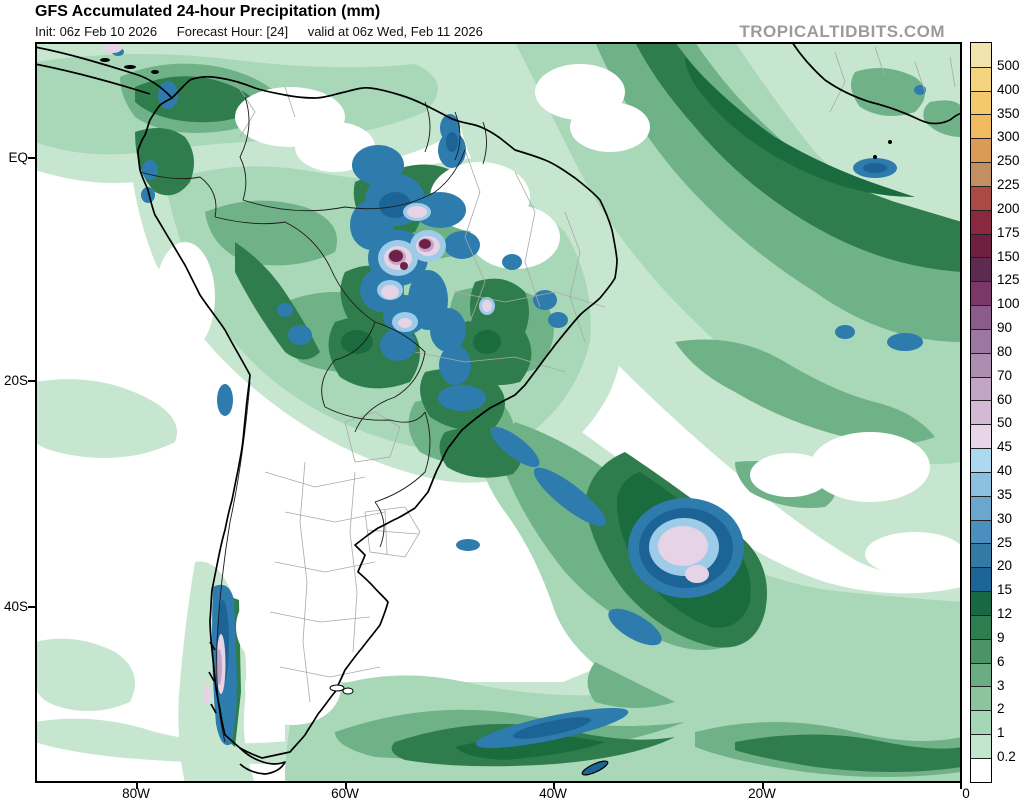 The image size is (1024, 800). Describe the element at coordinates (966, 793) in the screenshot. I see `lon-label: 0` at that location.